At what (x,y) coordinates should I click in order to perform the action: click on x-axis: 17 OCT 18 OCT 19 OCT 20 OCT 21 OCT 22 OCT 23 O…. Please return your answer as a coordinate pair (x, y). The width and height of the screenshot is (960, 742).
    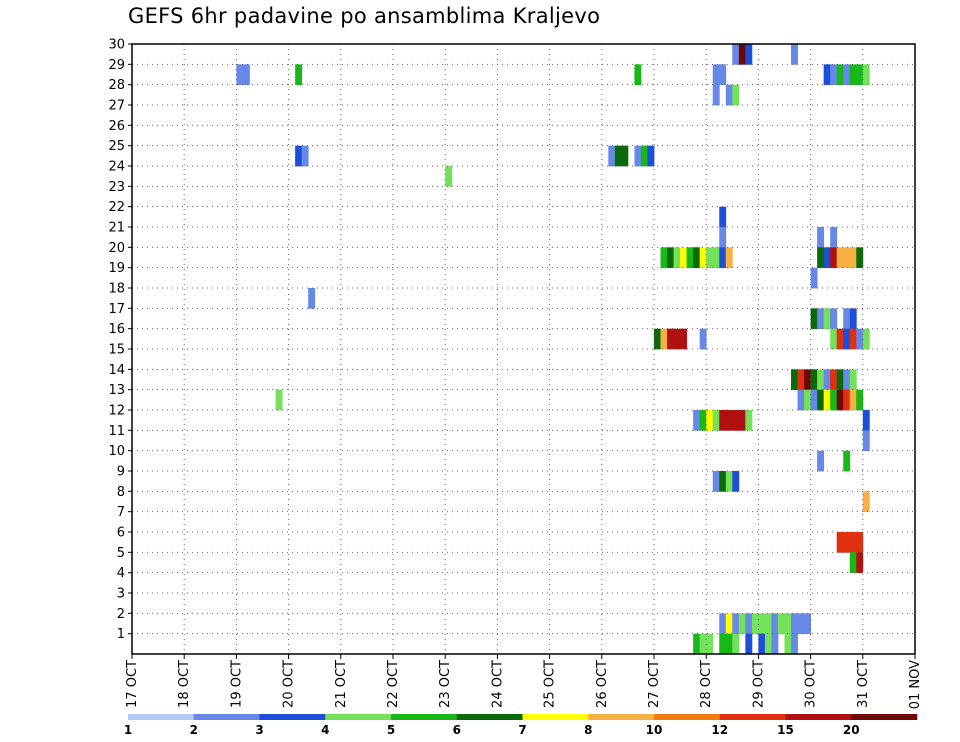
    Looking at the image, I should click on (524, 681).